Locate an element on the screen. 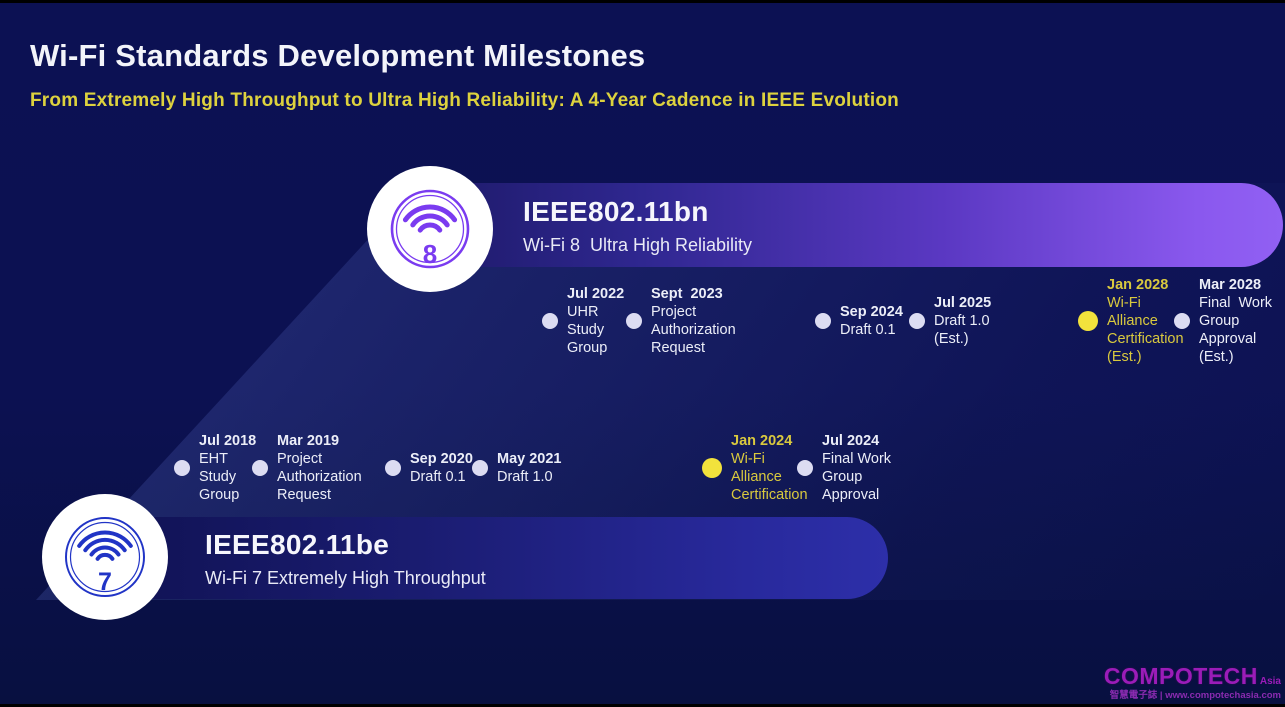  milestone-wifi7-1: Jul 2018 EHT Study Group is located at coordinates (215, 468).